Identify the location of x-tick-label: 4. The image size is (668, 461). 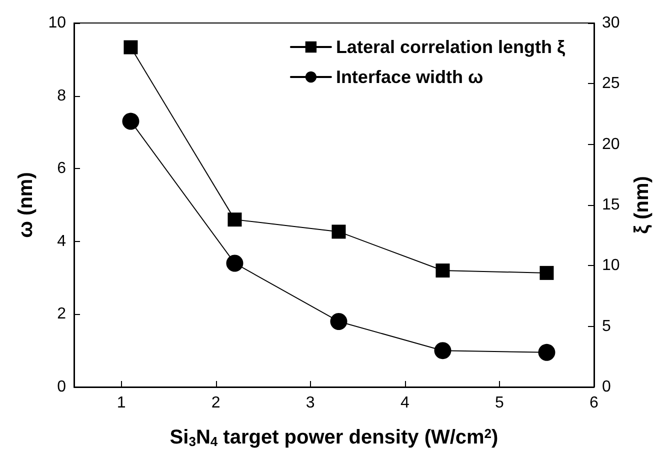
(405, 403).